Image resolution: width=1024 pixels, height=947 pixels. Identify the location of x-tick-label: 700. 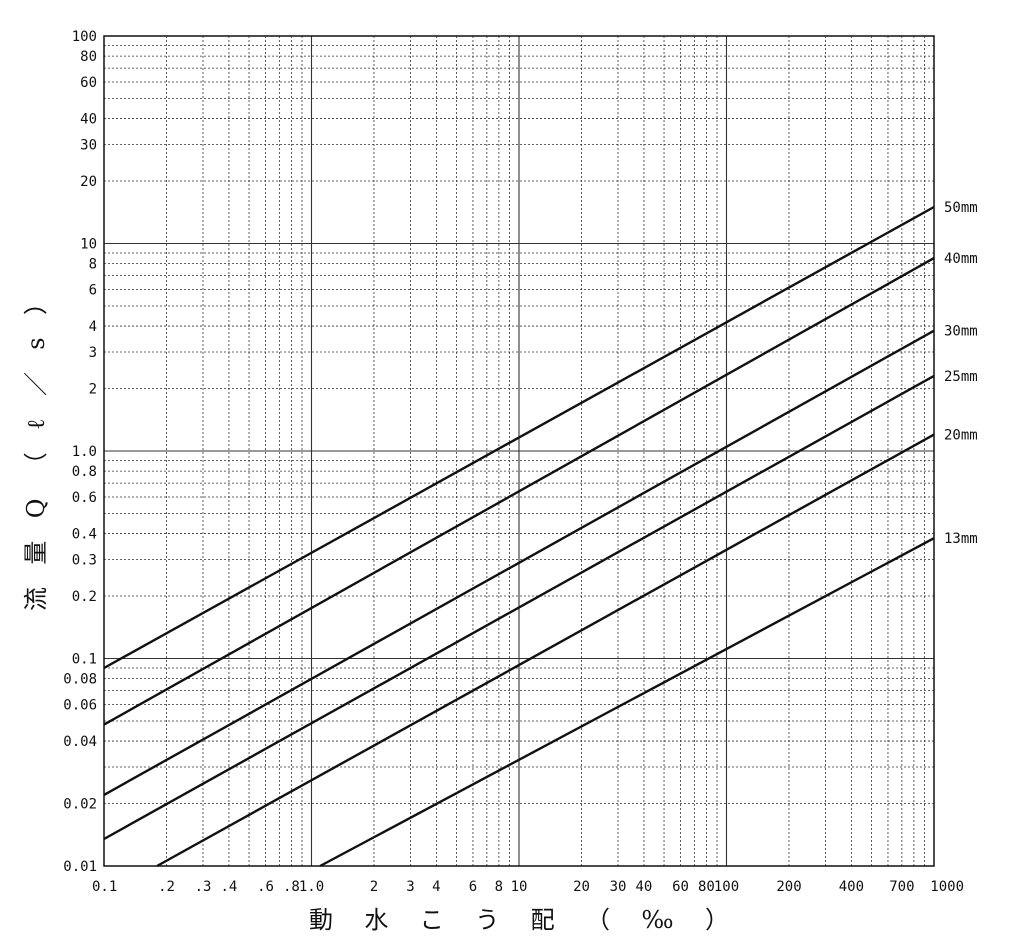
(901, 887).